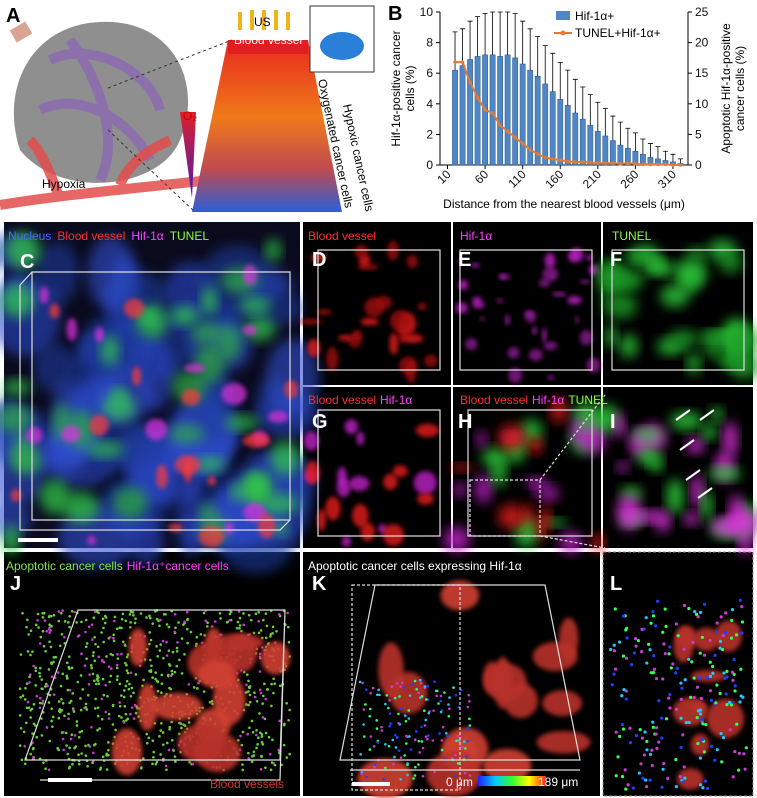  Describe the element at coordinates (698, 165) in the screenshot. I see `y2-tick-label: 0` at that location.